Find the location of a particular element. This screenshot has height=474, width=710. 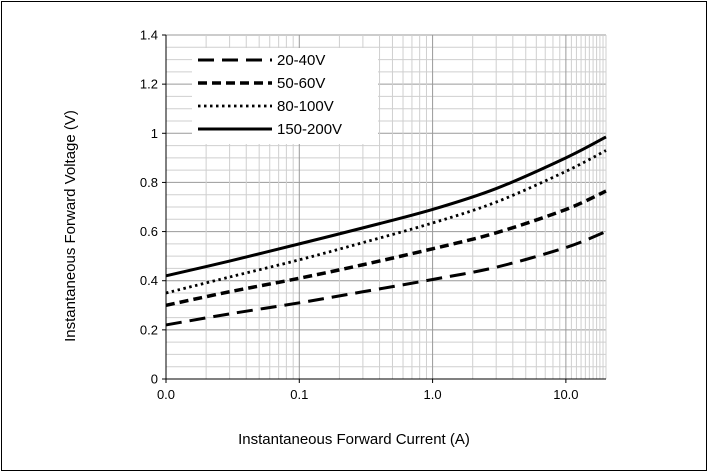

x-tick-label: 0.1 is located at coordinates (299, 394).